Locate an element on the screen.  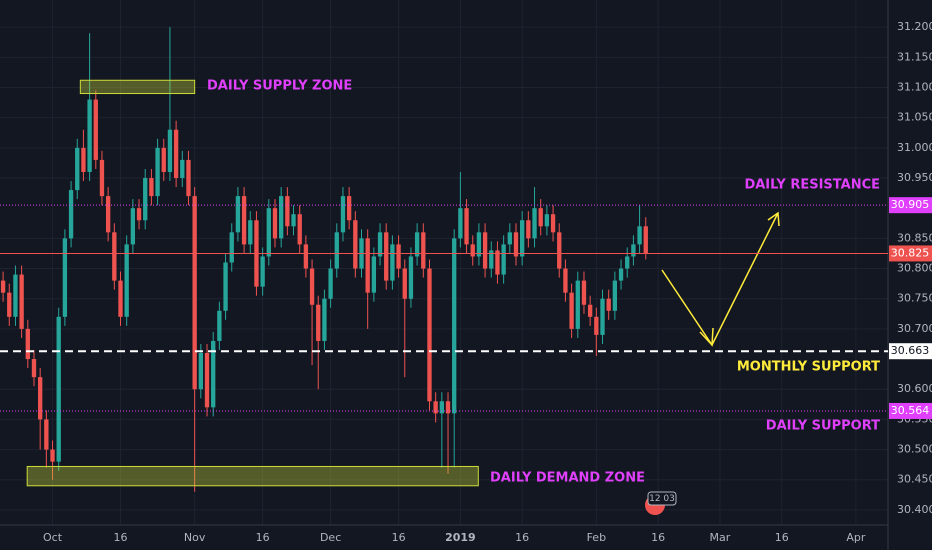
x-tick-label: Oct is located at coordinates (53, 537).